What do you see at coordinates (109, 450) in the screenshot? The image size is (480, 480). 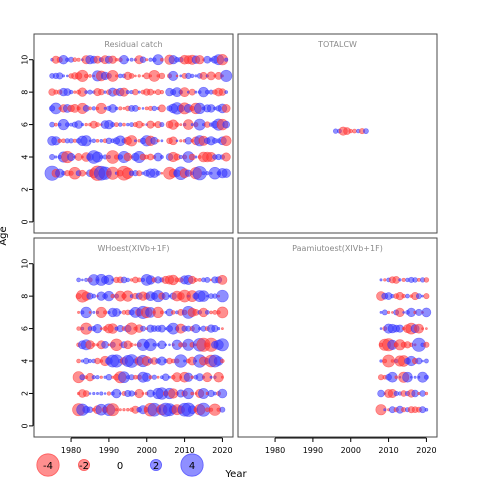 I see `x-tick-label: 1990` at bounding box center [109, 450].